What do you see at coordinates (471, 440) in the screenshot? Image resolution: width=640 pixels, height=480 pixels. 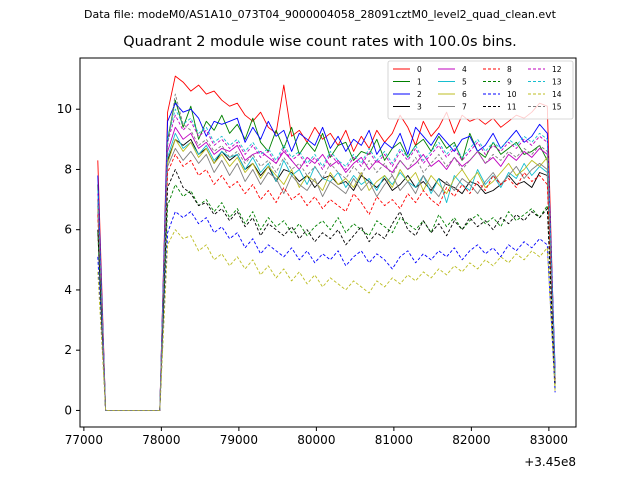 I see `x-tick-label: 82000` at bounding box center [471, 440].